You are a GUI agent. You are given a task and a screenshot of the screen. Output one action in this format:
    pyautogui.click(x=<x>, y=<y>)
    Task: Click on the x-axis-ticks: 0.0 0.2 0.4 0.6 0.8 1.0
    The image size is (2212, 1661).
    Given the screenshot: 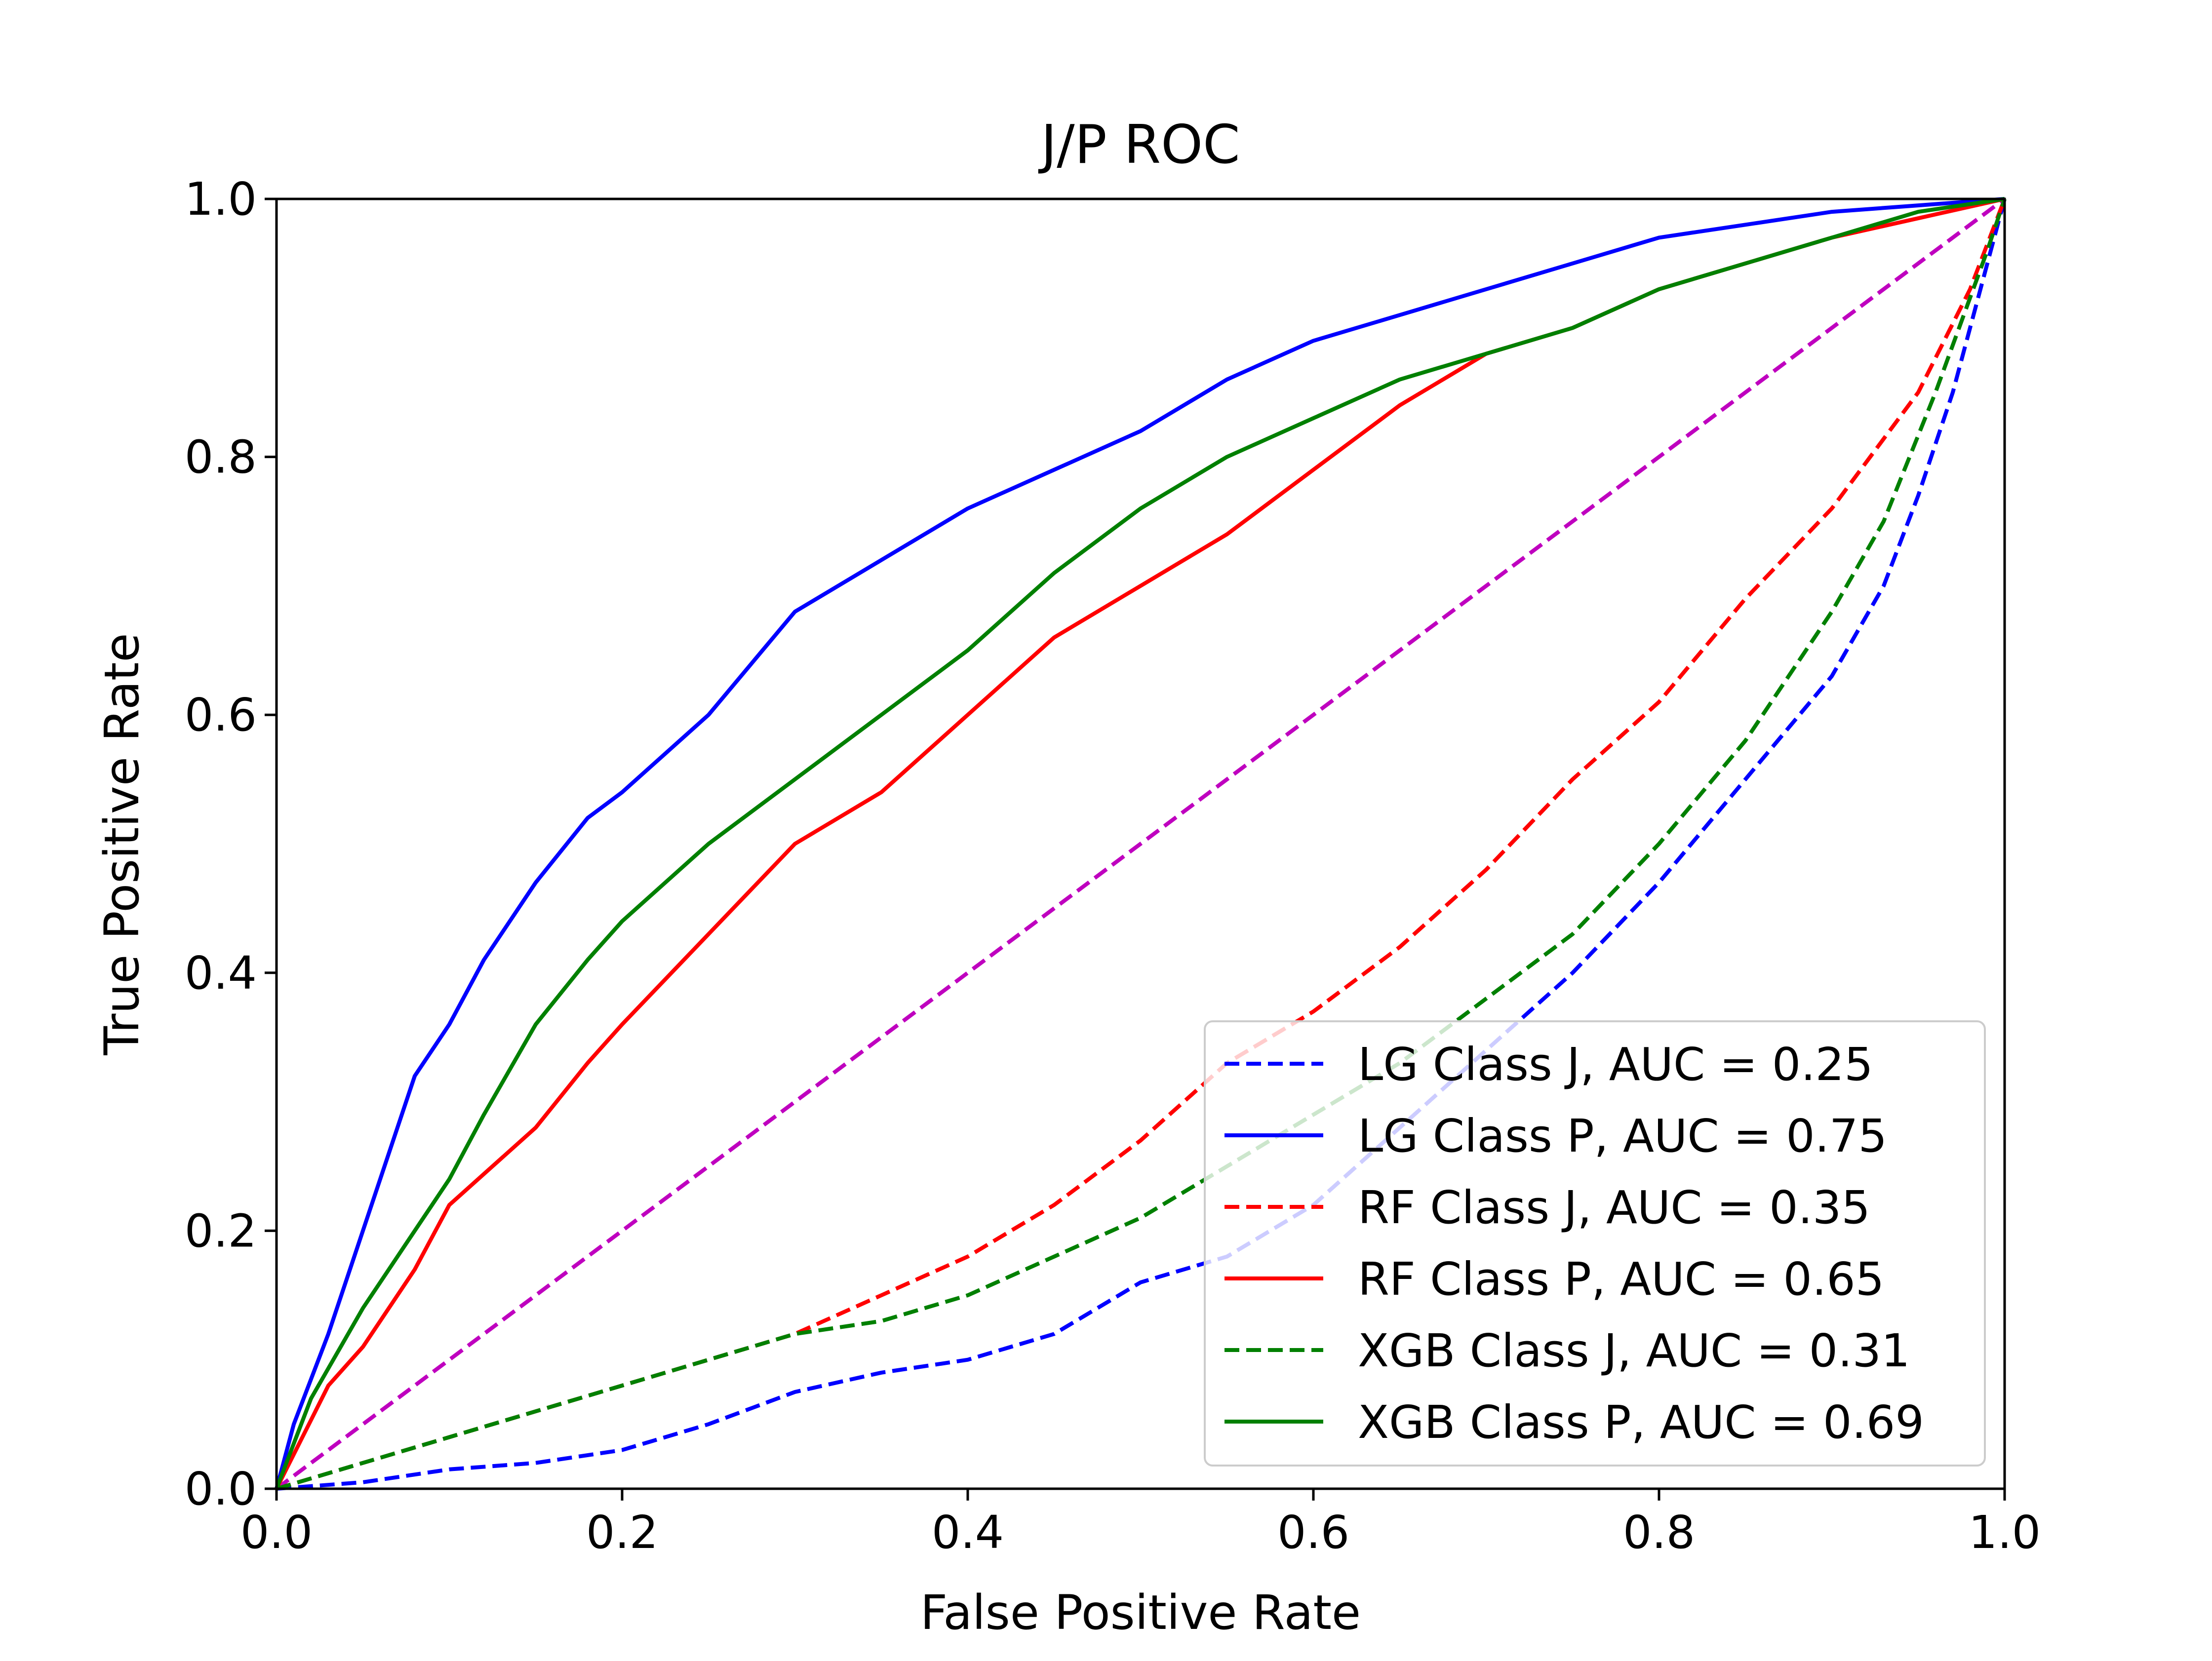 What is the action you would take?
    pyautogui.click(x=1141, y=1524)
    